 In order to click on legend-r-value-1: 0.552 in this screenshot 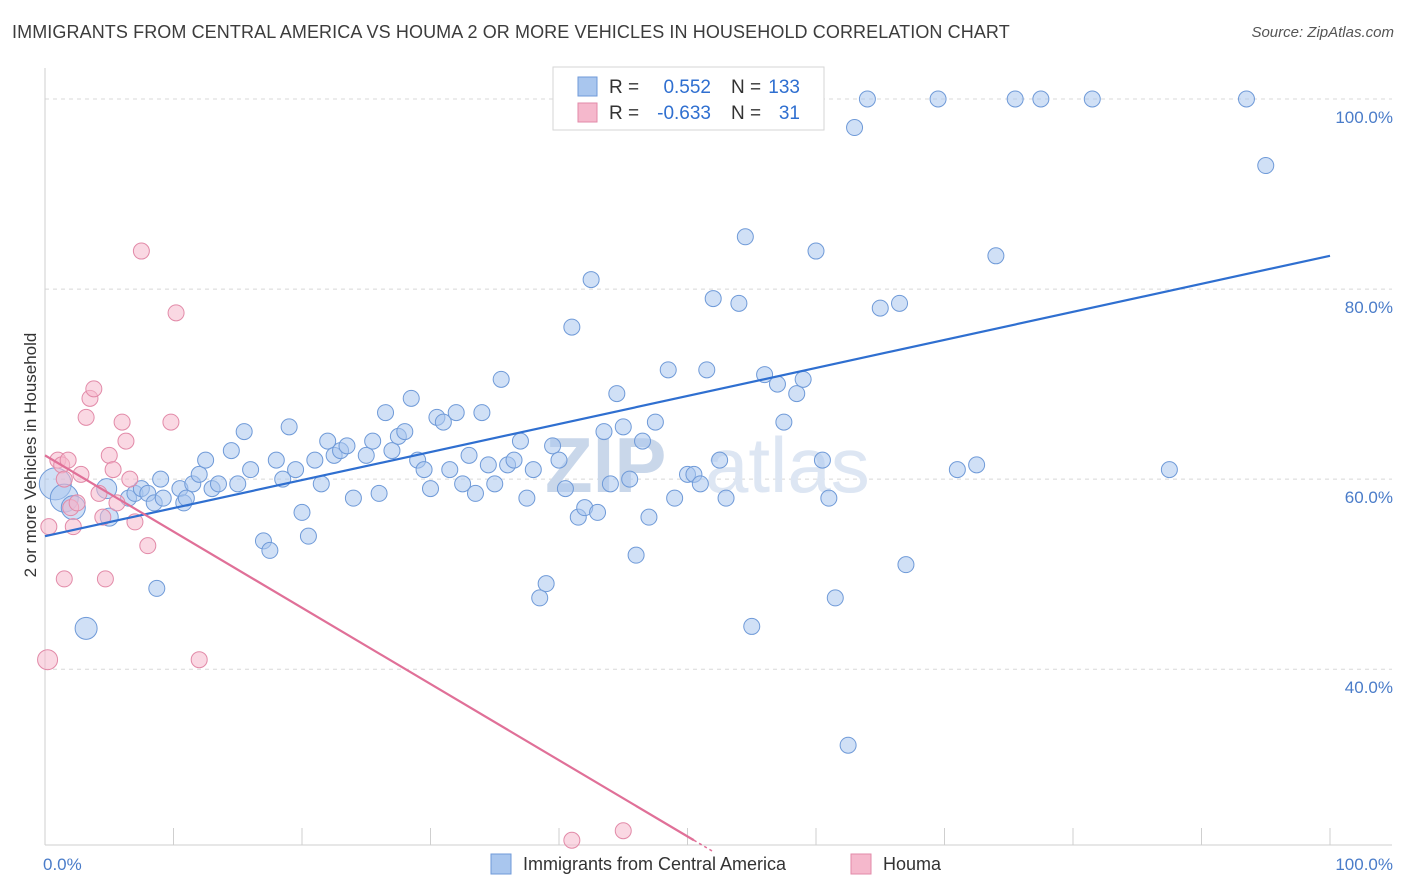, I will do `click(687, 87)`.